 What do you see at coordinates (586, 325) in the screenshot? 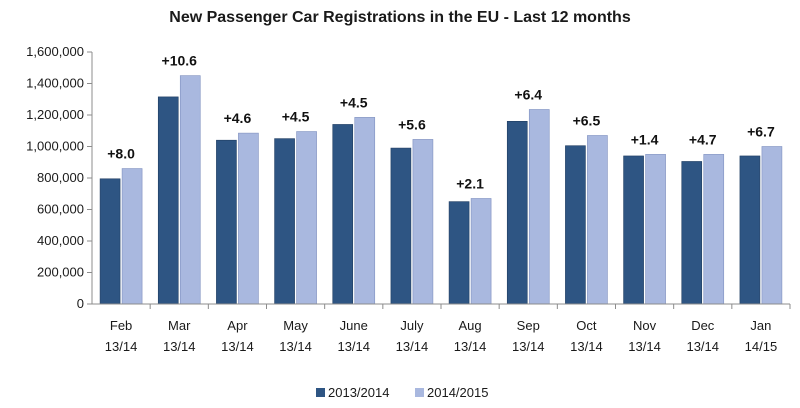
I see `x-tick-label-month: Oct` at bounding box center [586, 325].